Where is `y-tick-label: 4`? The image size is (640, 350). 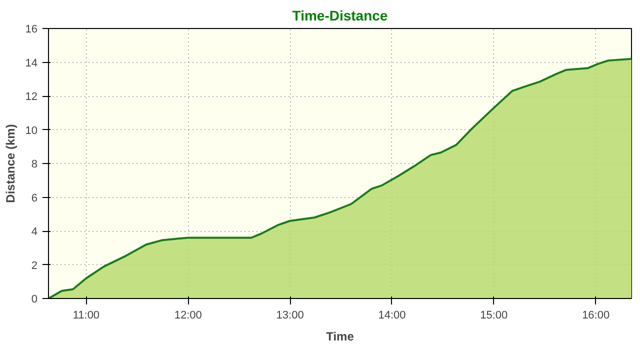 y-tick-label: 4 is located at coordinates (34, 232).